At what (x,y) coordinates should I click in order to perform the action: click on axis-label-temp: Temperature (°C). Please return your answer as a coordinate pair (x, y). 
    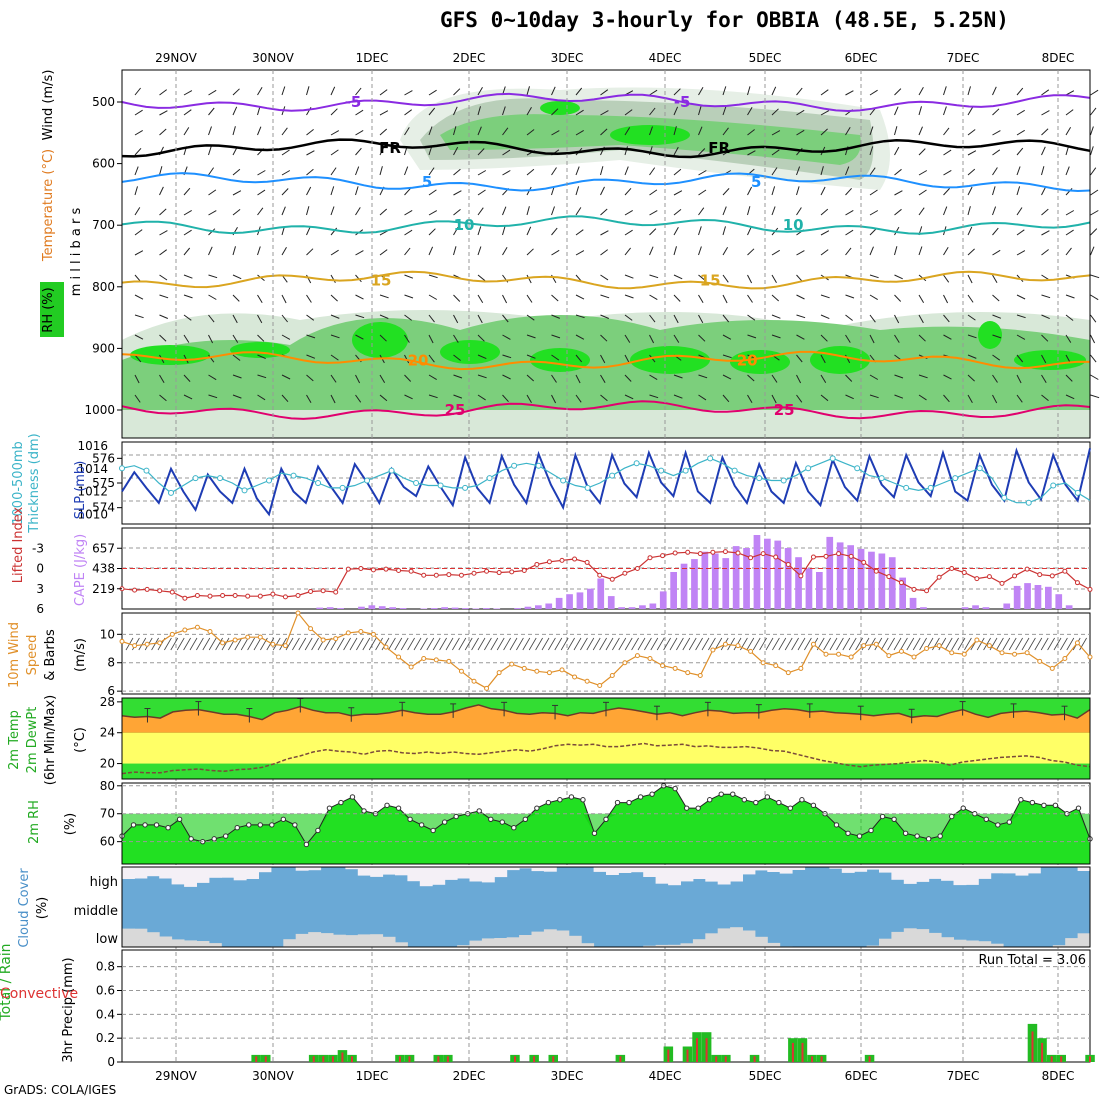
    Looking at the image, I should click on (48, 205).